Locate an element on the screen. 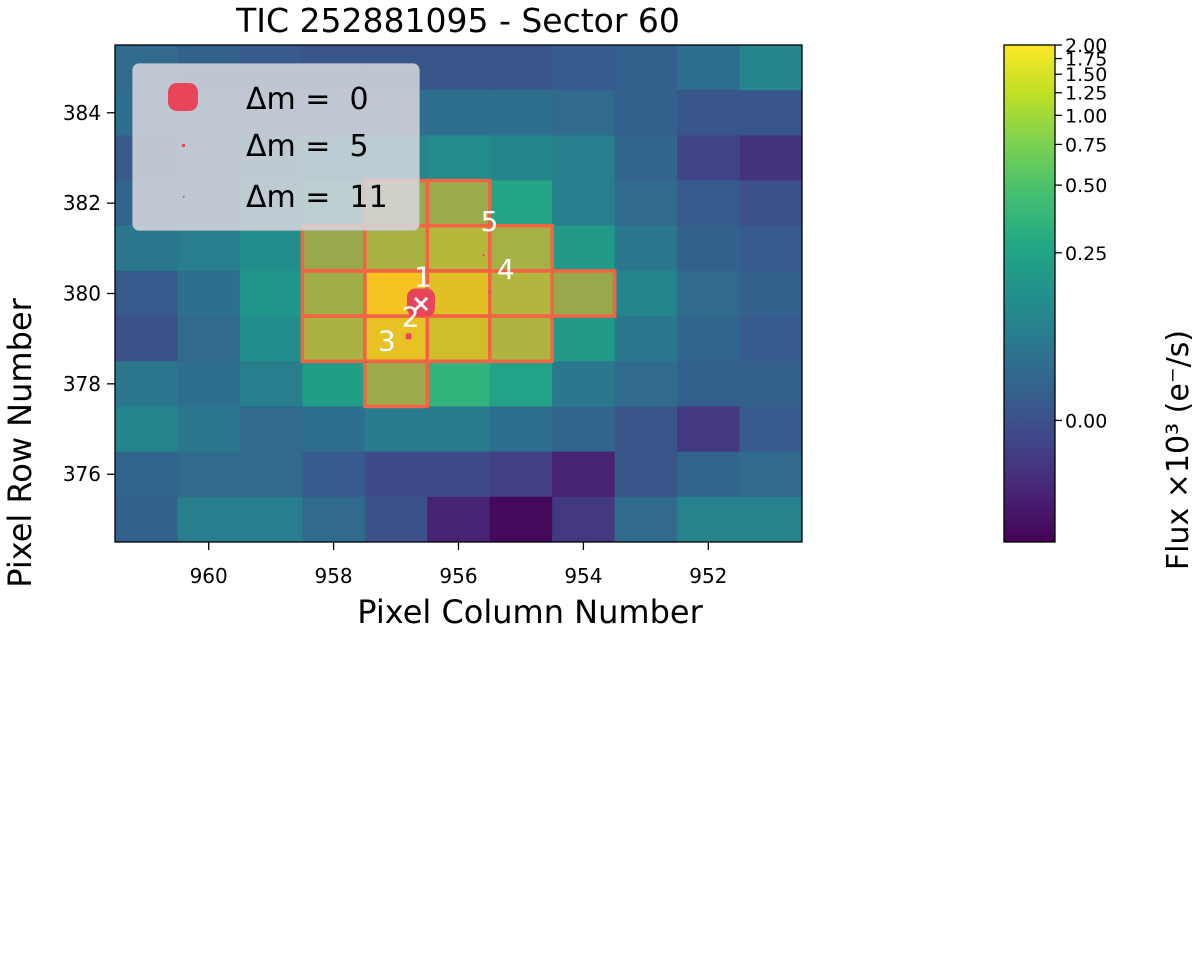  legend-marker-dm0 is located at coordinates (183, 97).